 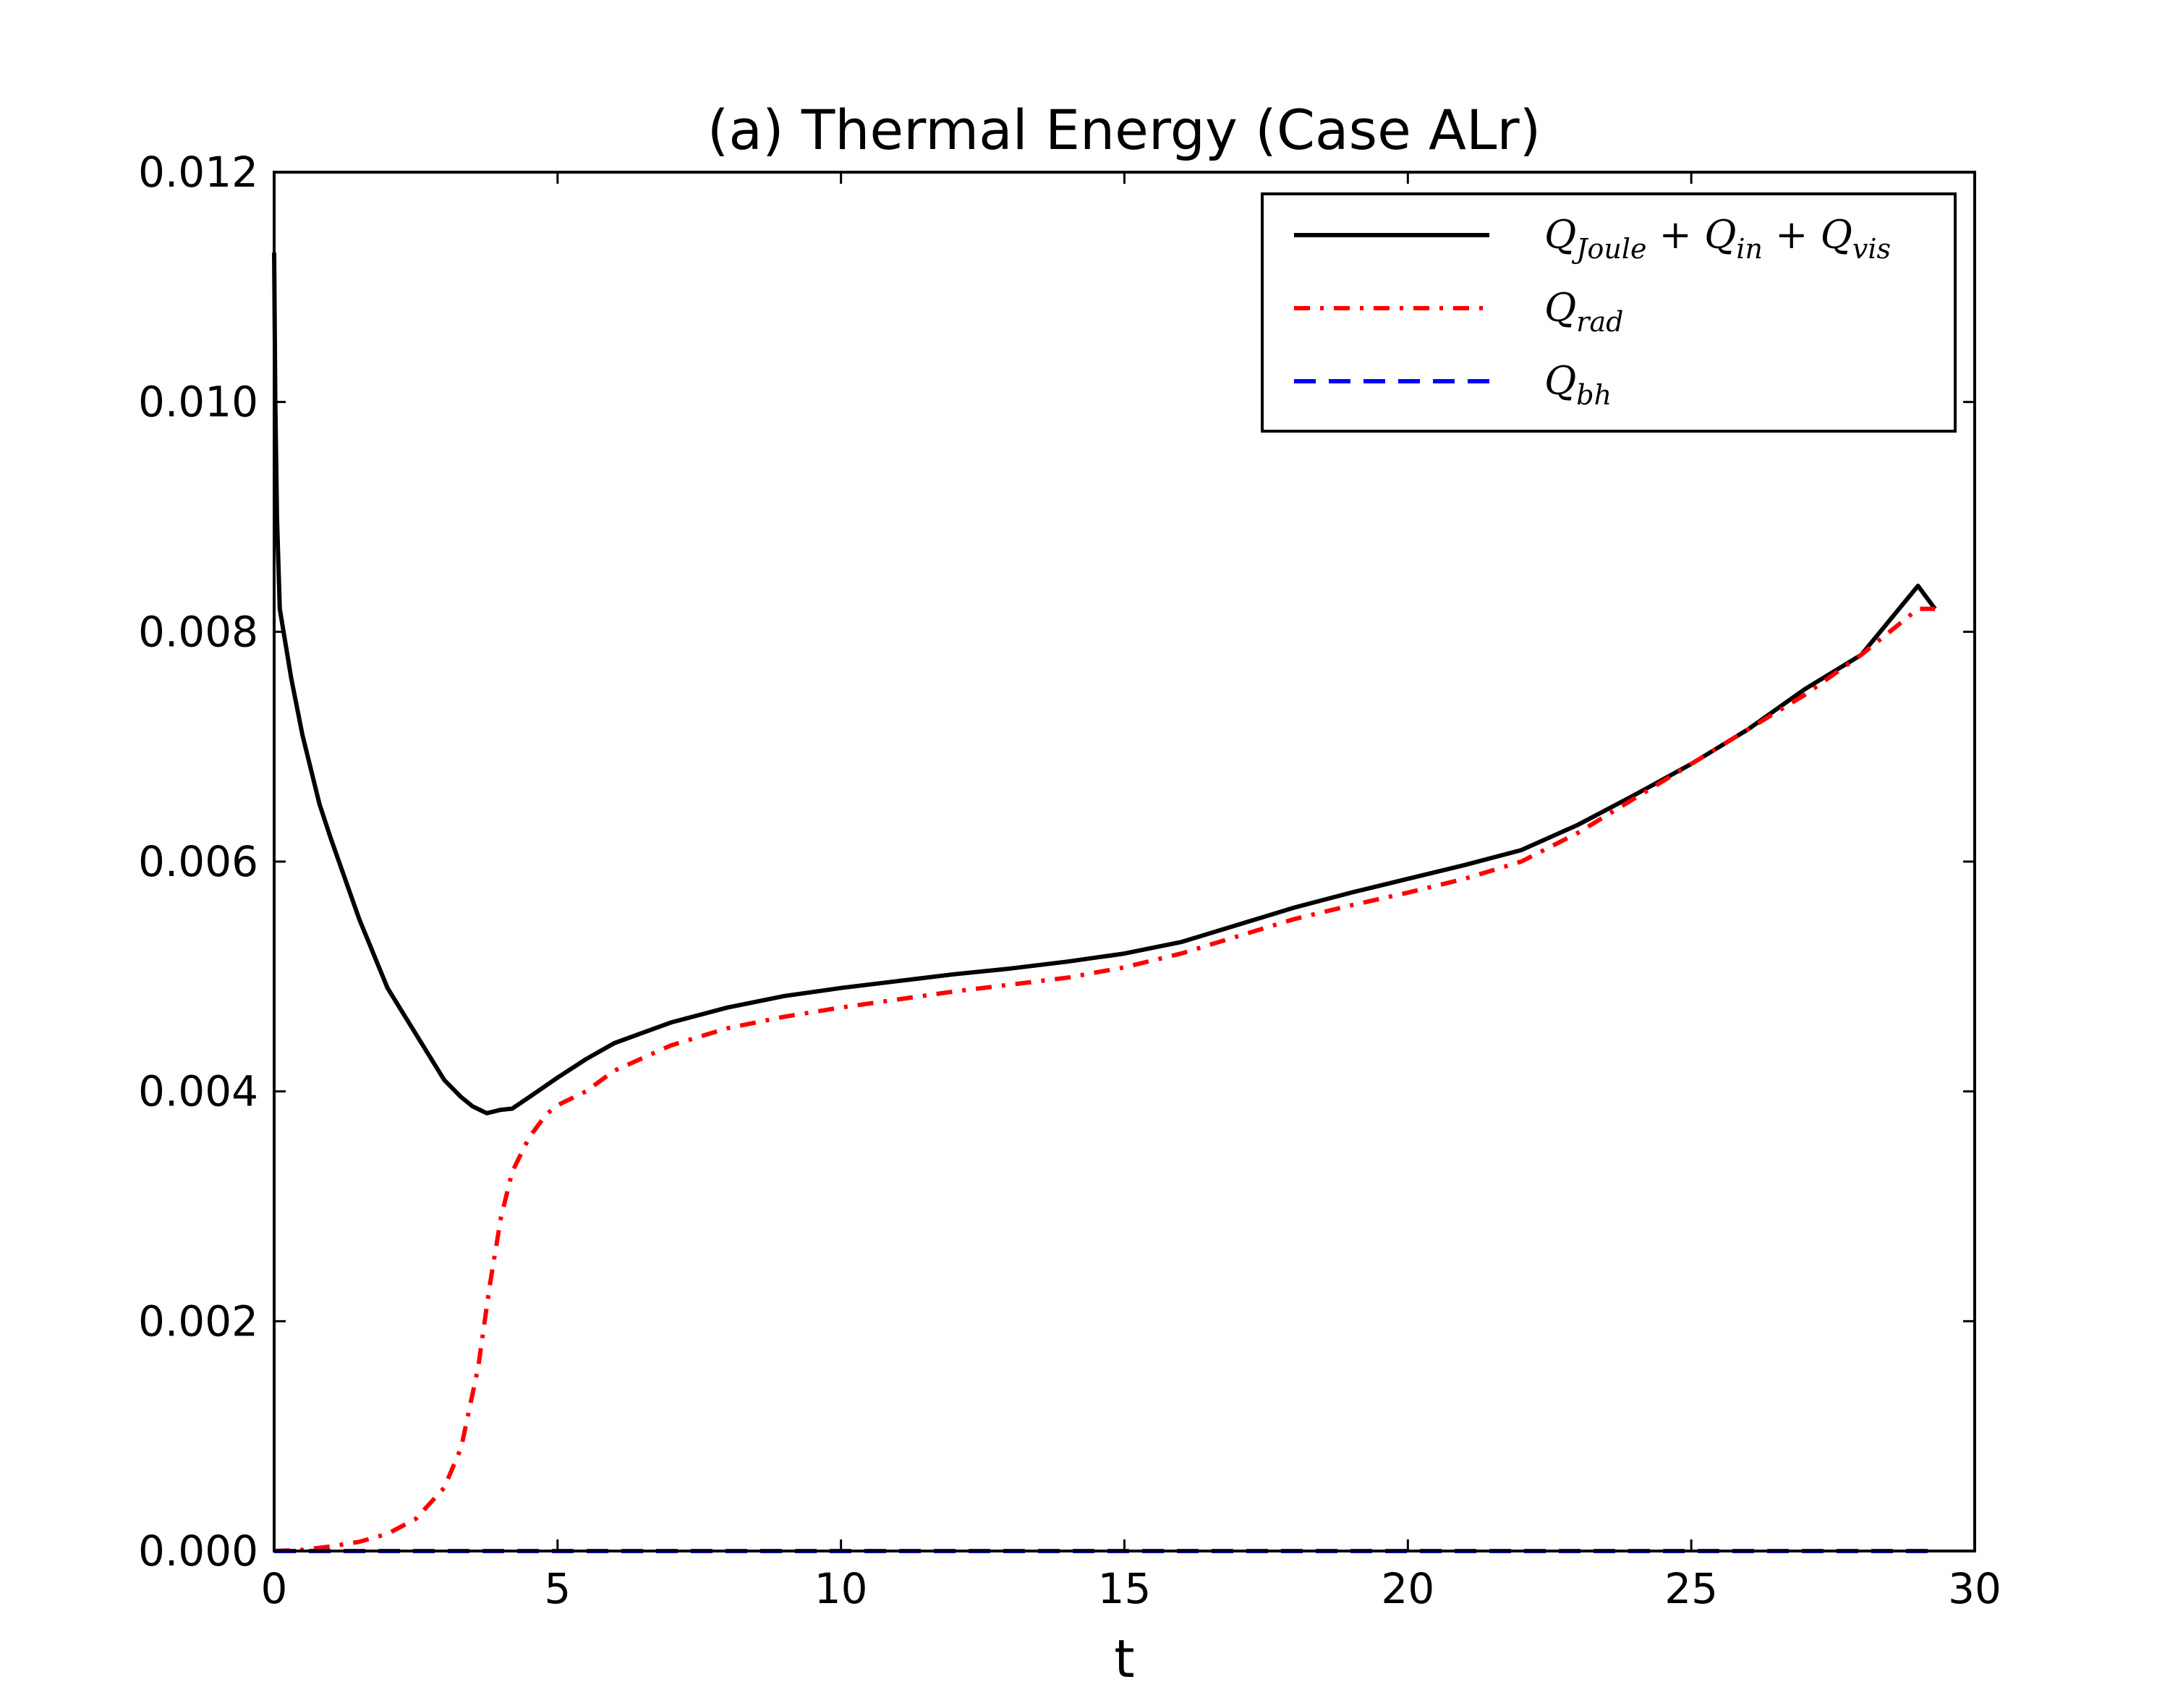 What do you see at coordinates (198, 402) in the screenshot?
I see `y-tick-label: 0.010` at bounding box center [198, 402].